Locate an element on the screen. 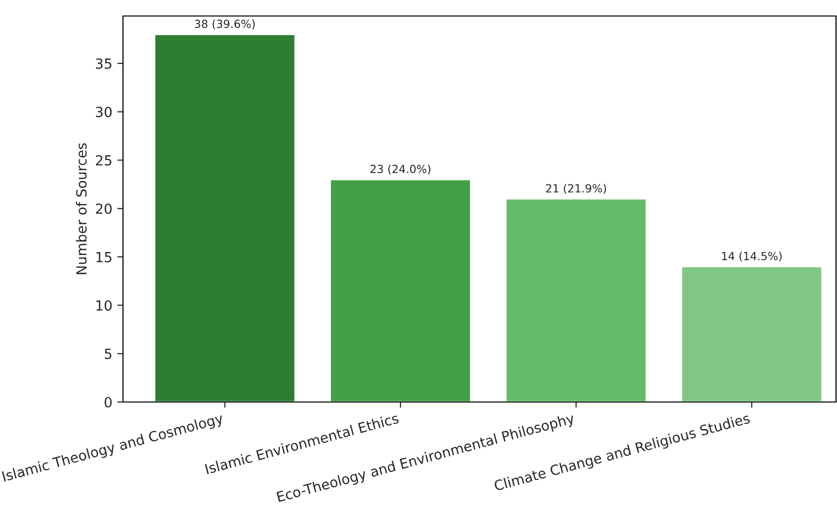 The image size is (837, 511). y-tick-label: 10 is located at coordinates (104, 305).